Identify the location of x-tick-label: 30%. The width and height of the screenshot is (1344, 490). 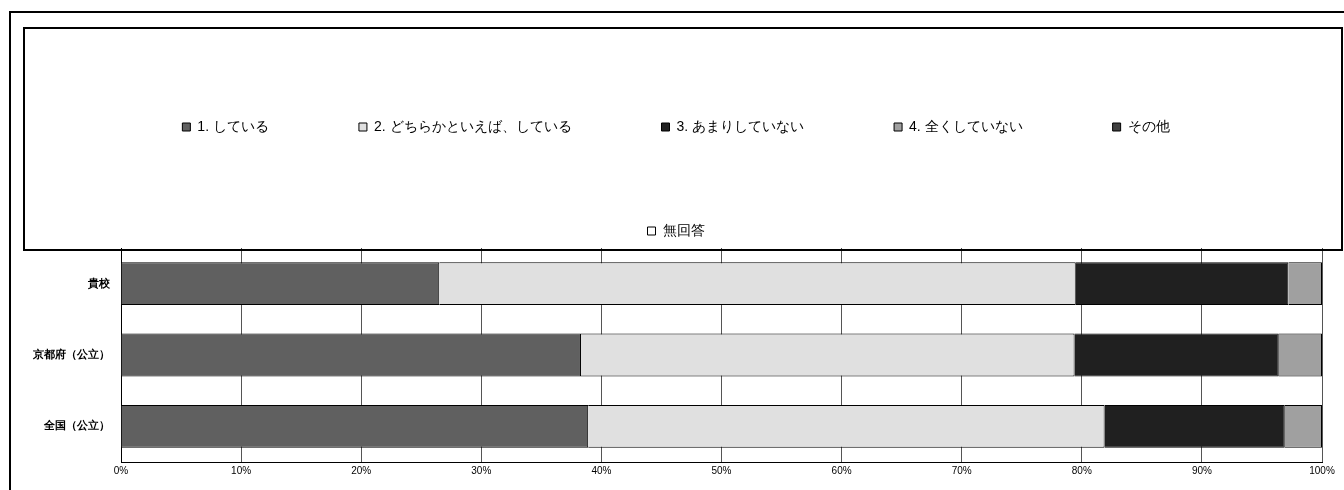
(481, 470).